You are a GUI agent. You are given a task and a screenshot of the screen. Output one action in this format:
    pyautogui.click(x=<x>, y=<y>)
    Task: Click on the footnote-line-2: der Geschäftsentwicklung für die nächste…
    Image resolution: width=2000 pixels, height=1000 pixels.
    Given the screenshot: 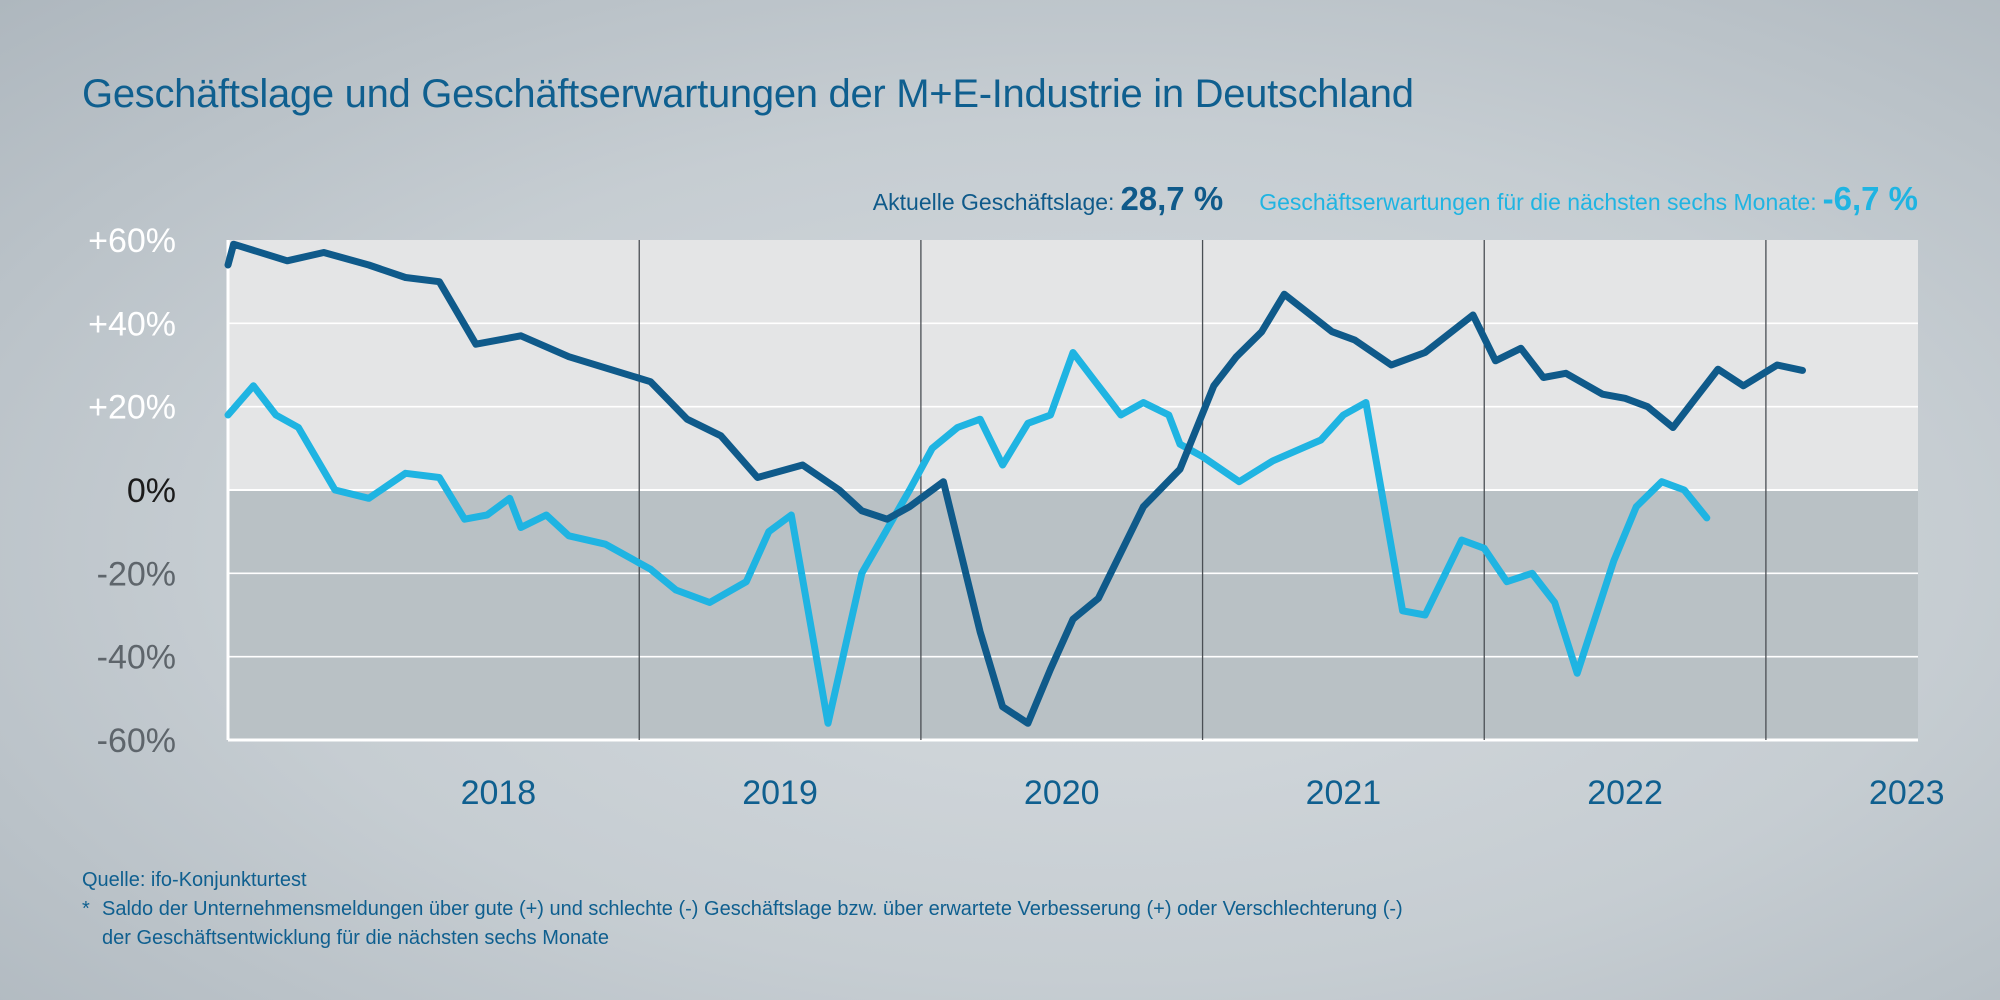 What is the action you would take?
    pyautogui.click(x=355, y=938)
    